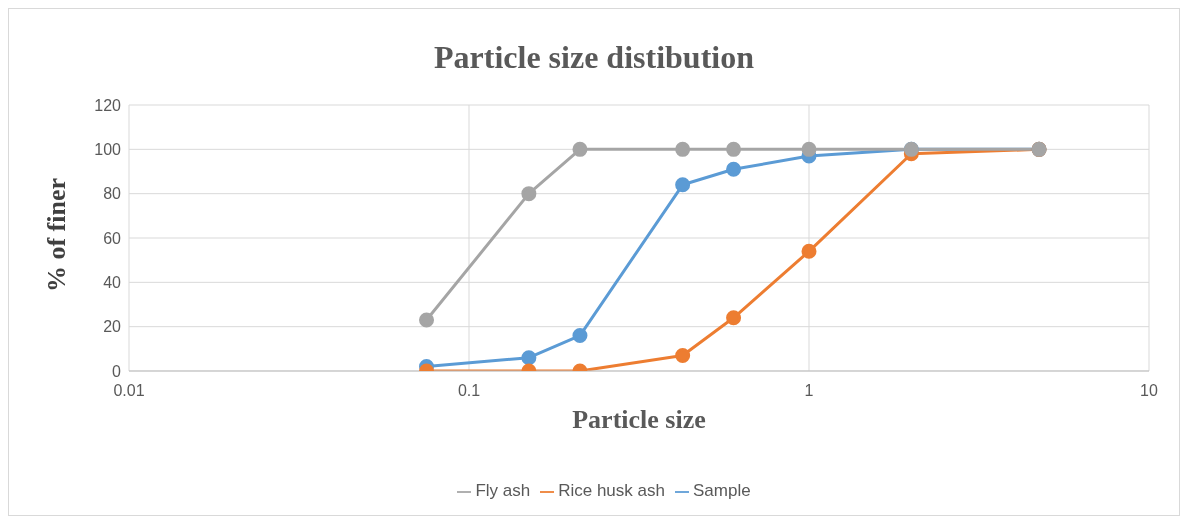 The height and width of the screenshot is (524, 1187). What do you see at coordinates (112, 194) in the screenshot?
I see `y-tick-label: 80` at bounding box center [112, 194].